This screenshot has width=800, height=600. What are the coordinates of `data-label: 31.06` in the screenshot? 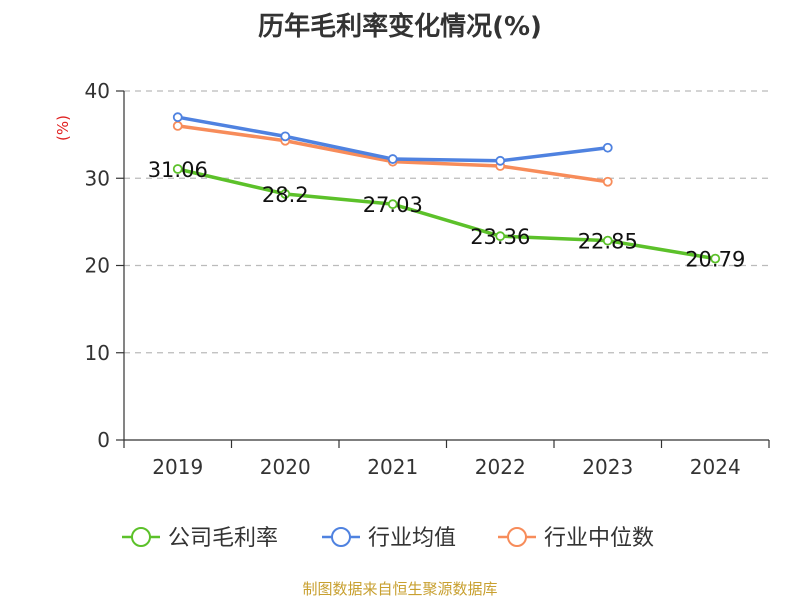 It's located at (178, 170).